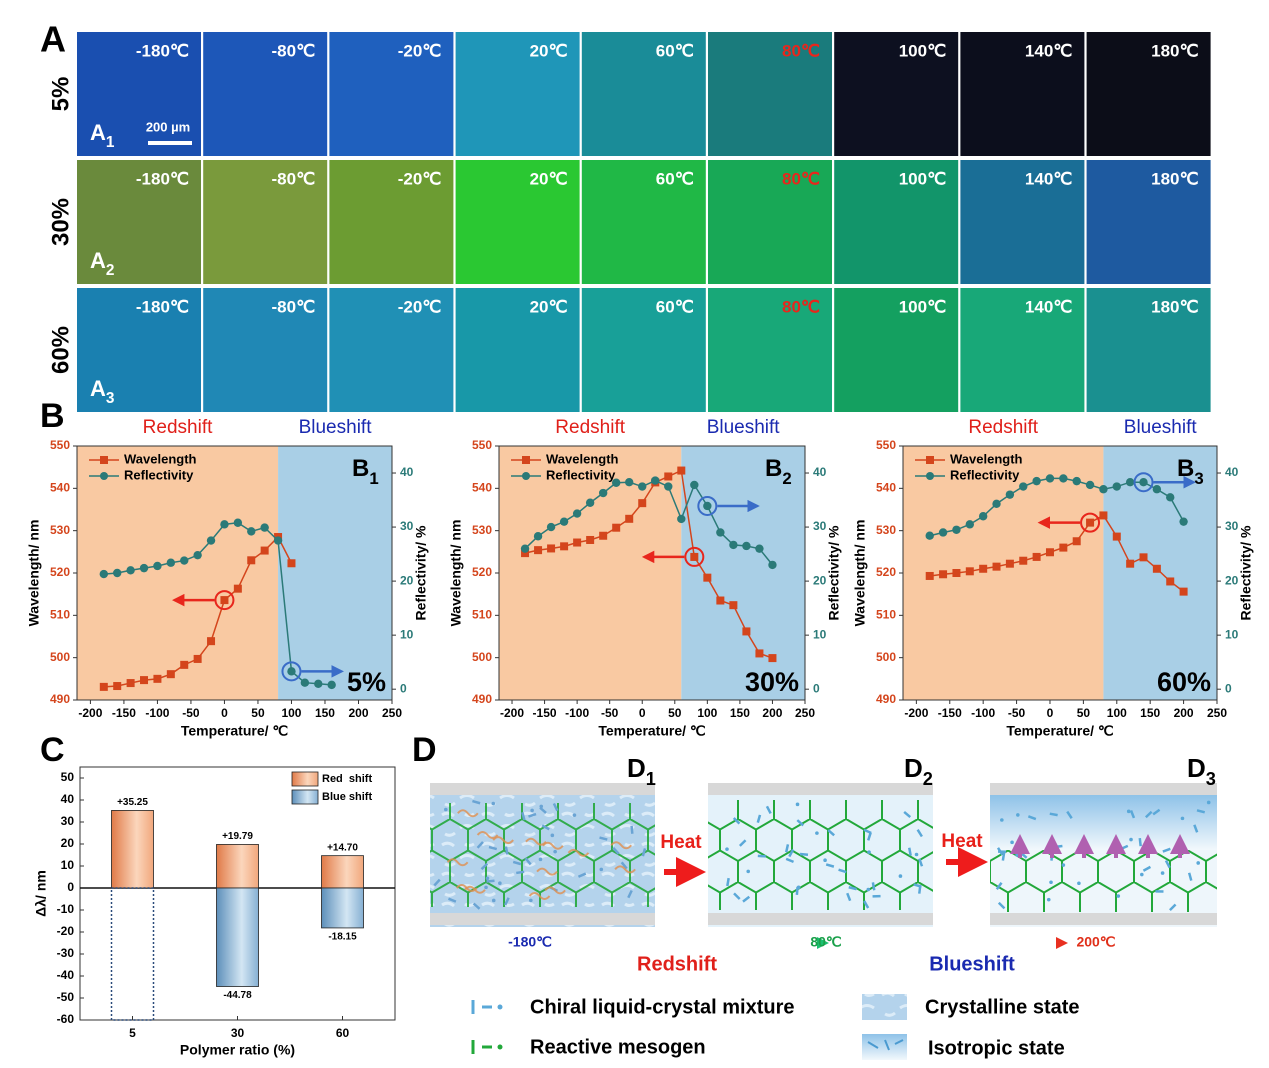 The height and width of the screenshot is (1068, 1269). Describe the element at coordinates (922, 50) in the screenshot. I see `temperature-label: 100℃` at that location.